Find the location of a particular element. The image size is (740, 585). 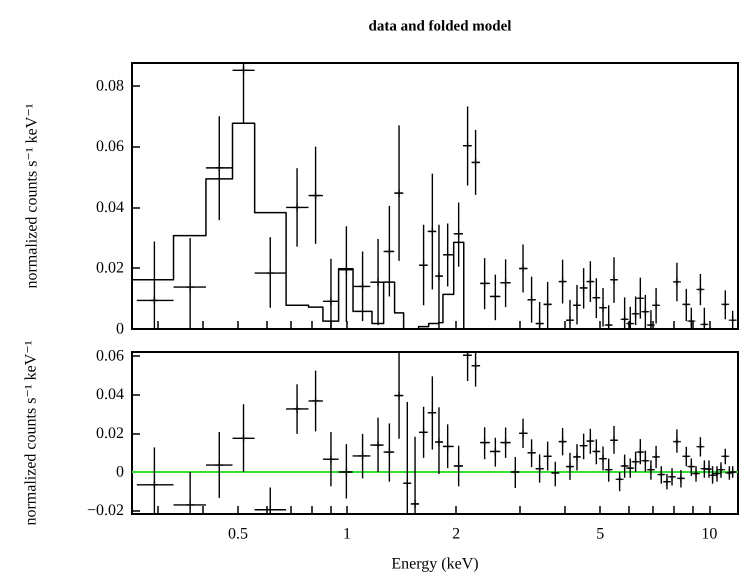

x-tick-label: 5 is located at coordinates (600, 534).